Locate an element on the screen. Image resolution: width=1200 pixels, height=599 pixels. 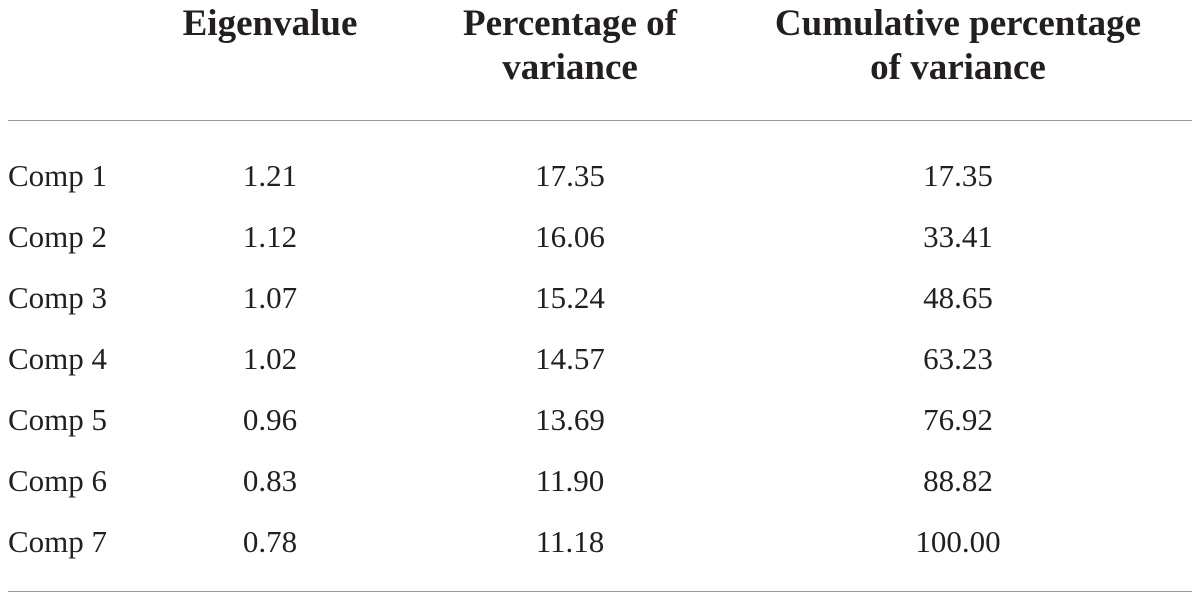
table-row: Comp 3 1.07 15.24 48.65 is located at coordinates (600, 302).